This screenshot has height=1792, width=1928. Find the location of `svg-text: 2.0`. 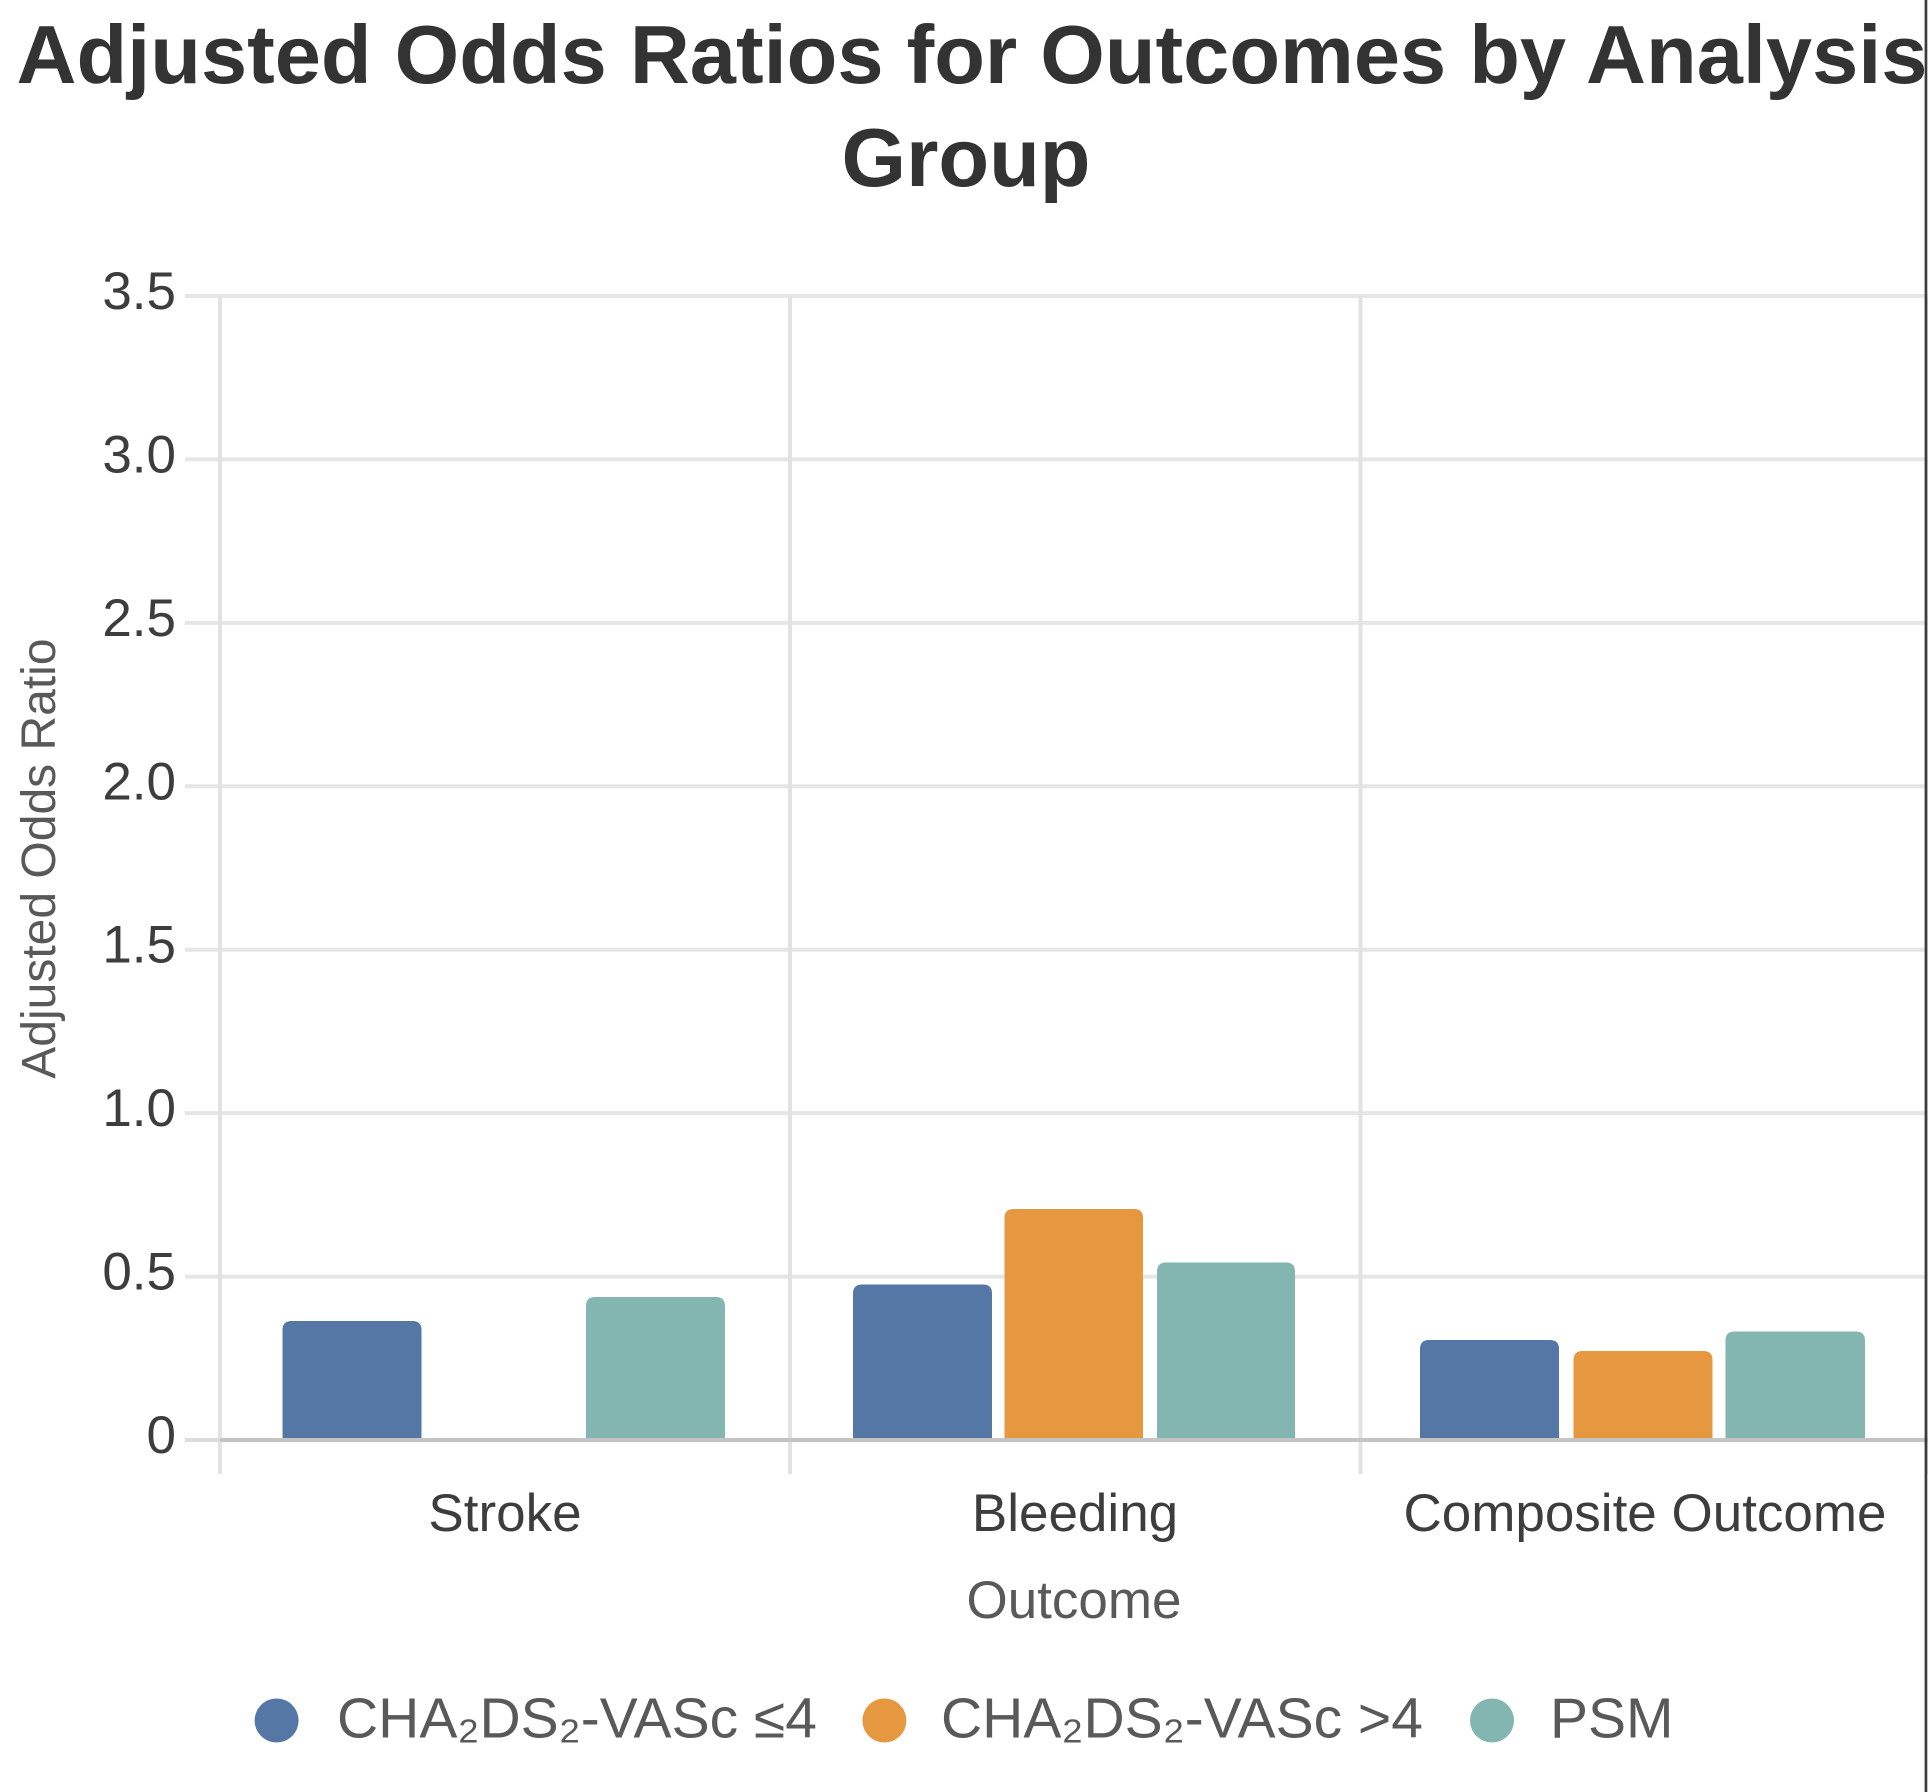

svg-text: 2.0 is located at coordinates (139, 781).